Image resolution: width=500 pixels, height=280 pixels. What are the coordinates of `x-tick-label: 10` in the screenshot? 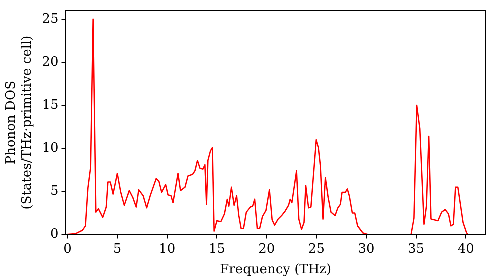 It's located at (167, 249).